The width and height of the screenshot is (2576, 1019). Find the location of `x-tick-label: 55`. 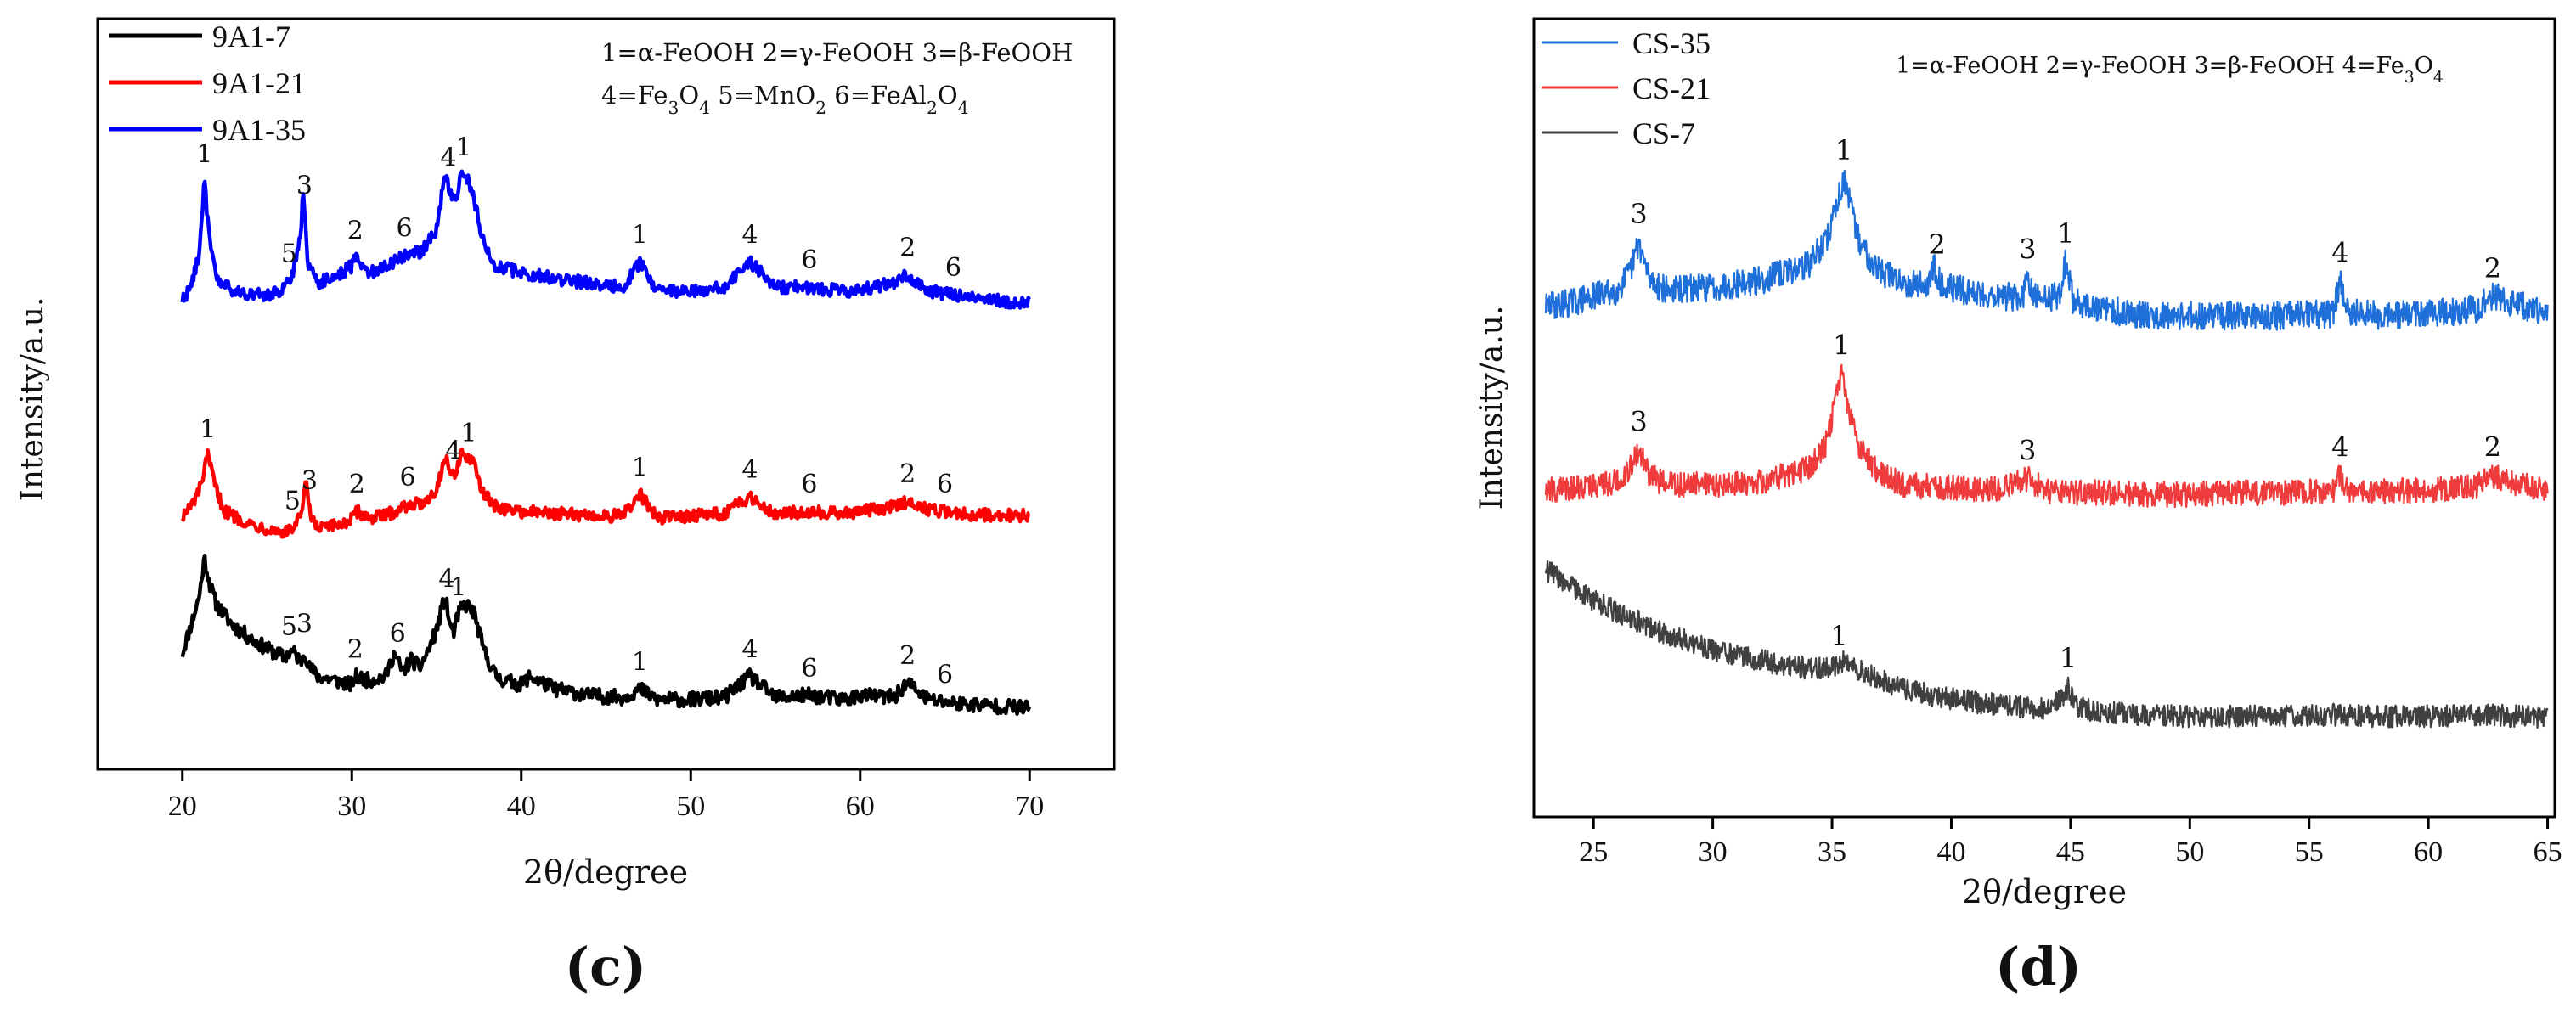

x-tick-label: 55 is located at coordinates (2309, 852).